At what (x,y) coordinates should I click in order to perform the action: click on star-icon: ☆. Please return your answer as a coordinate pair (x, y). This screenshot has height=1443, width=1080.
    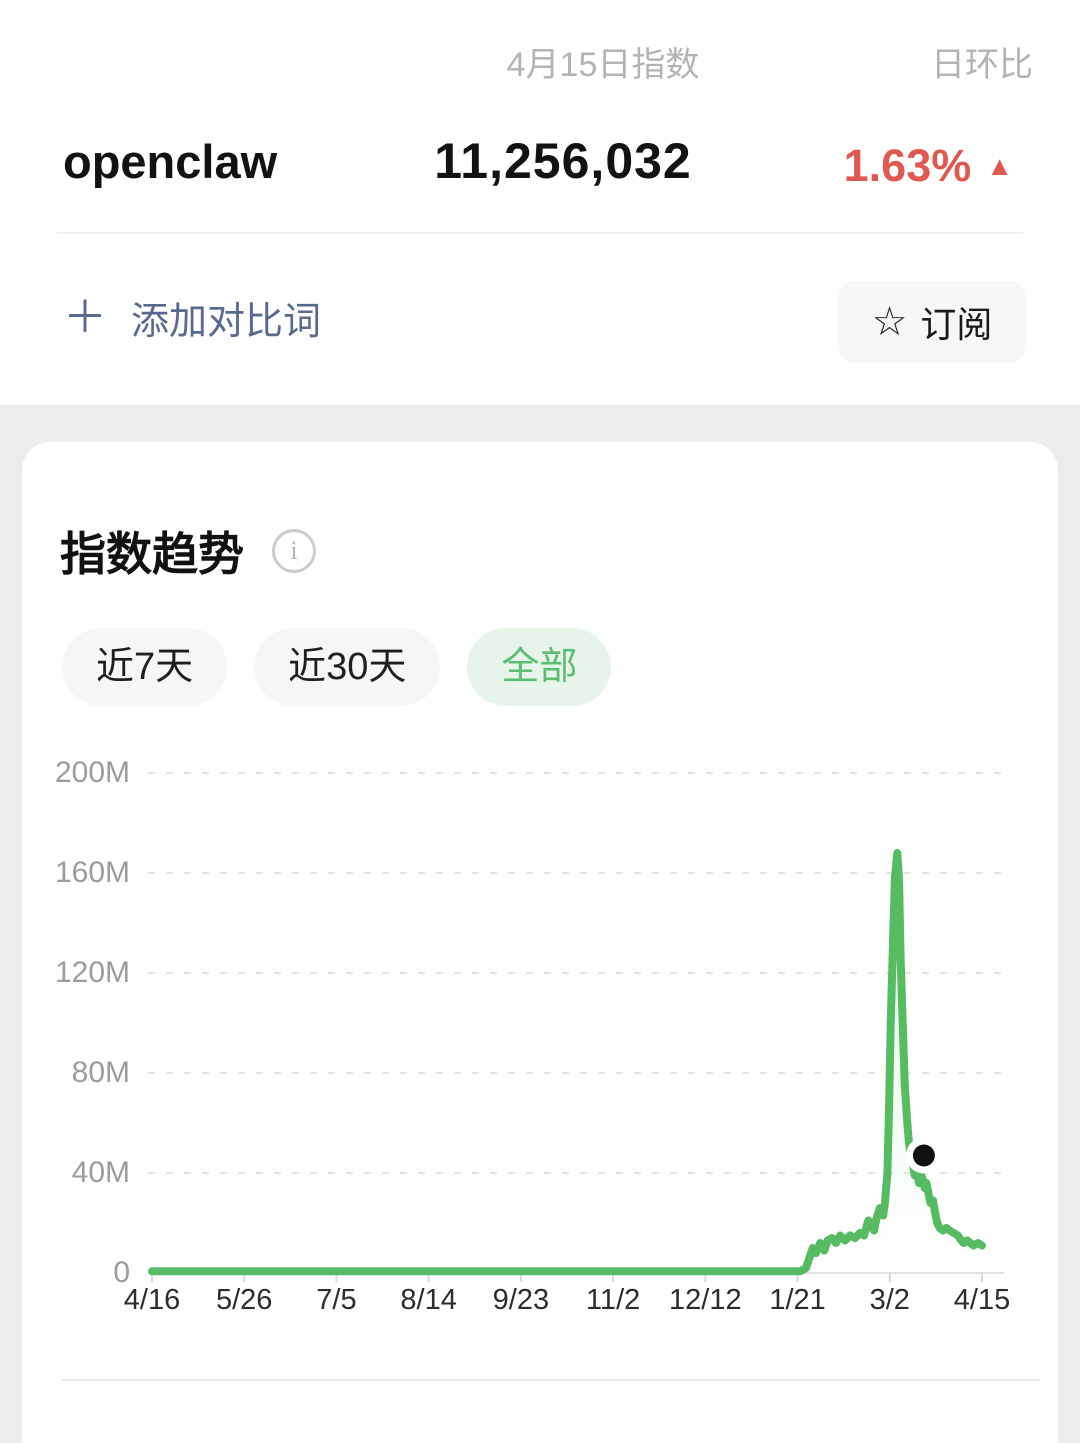
    Looking at the image, I should click on (889, 322).